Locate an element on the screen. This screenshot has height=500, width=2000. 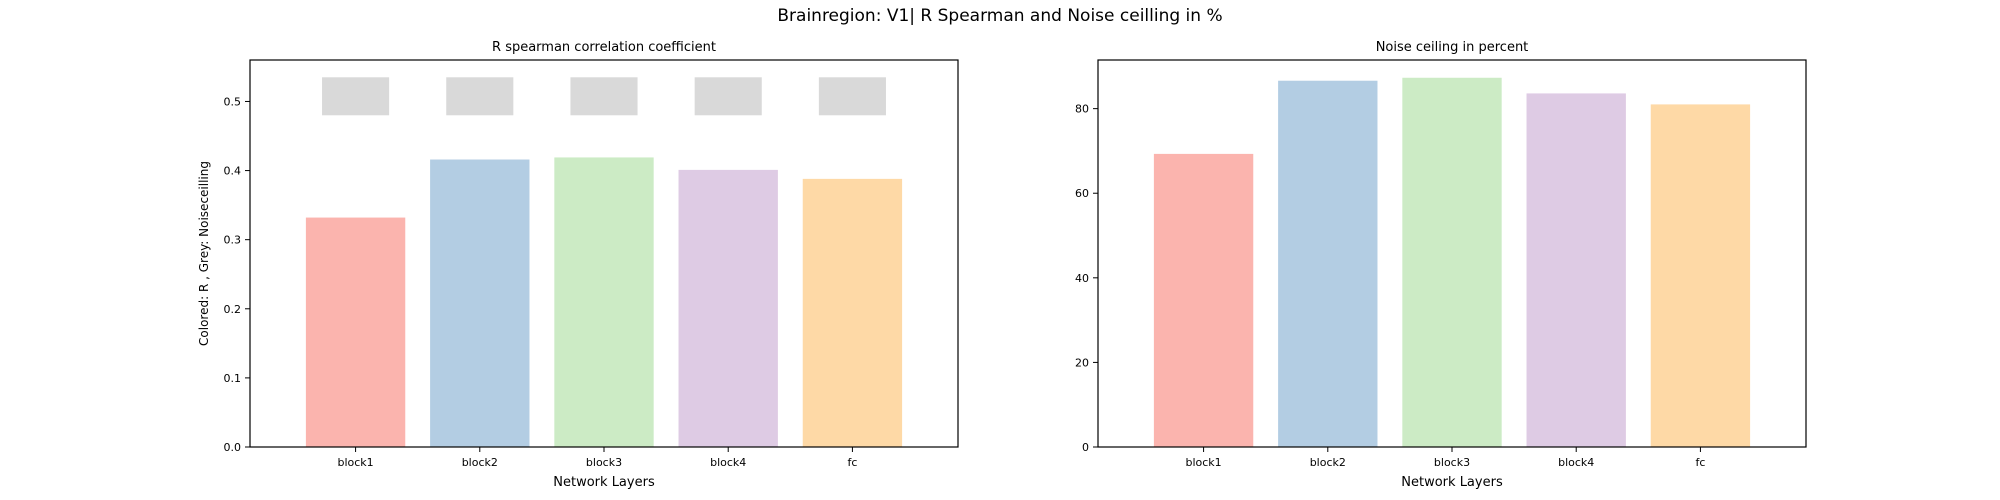
y-tick-label: 0.2 is located at coordinates (233, 309).